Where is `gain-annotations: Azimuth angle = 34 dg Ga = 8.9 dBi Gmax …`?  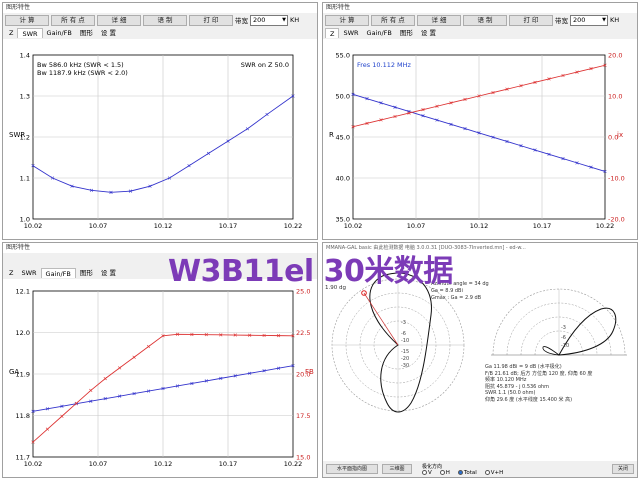
gain-annotations: Azimuth angle = 34 dg Ga = 8.9 dBi Gmax … is located at coordinates (460, 291).